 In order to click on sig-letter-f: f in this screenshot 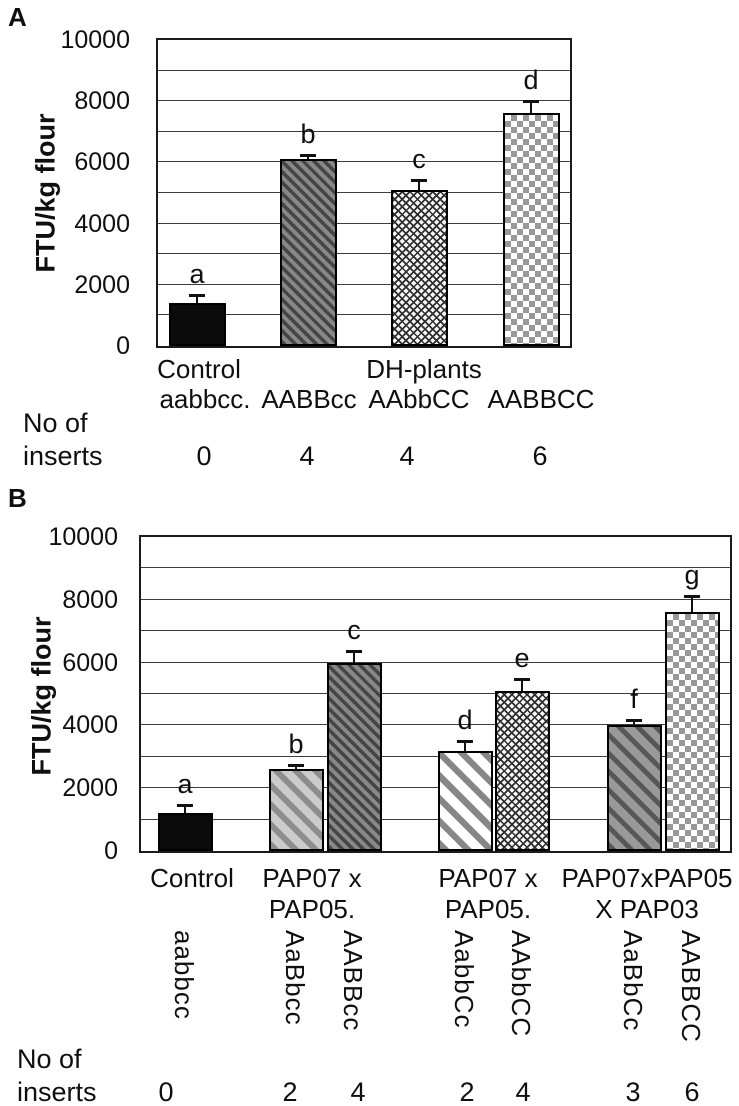, I will do `click(634, 699)`.